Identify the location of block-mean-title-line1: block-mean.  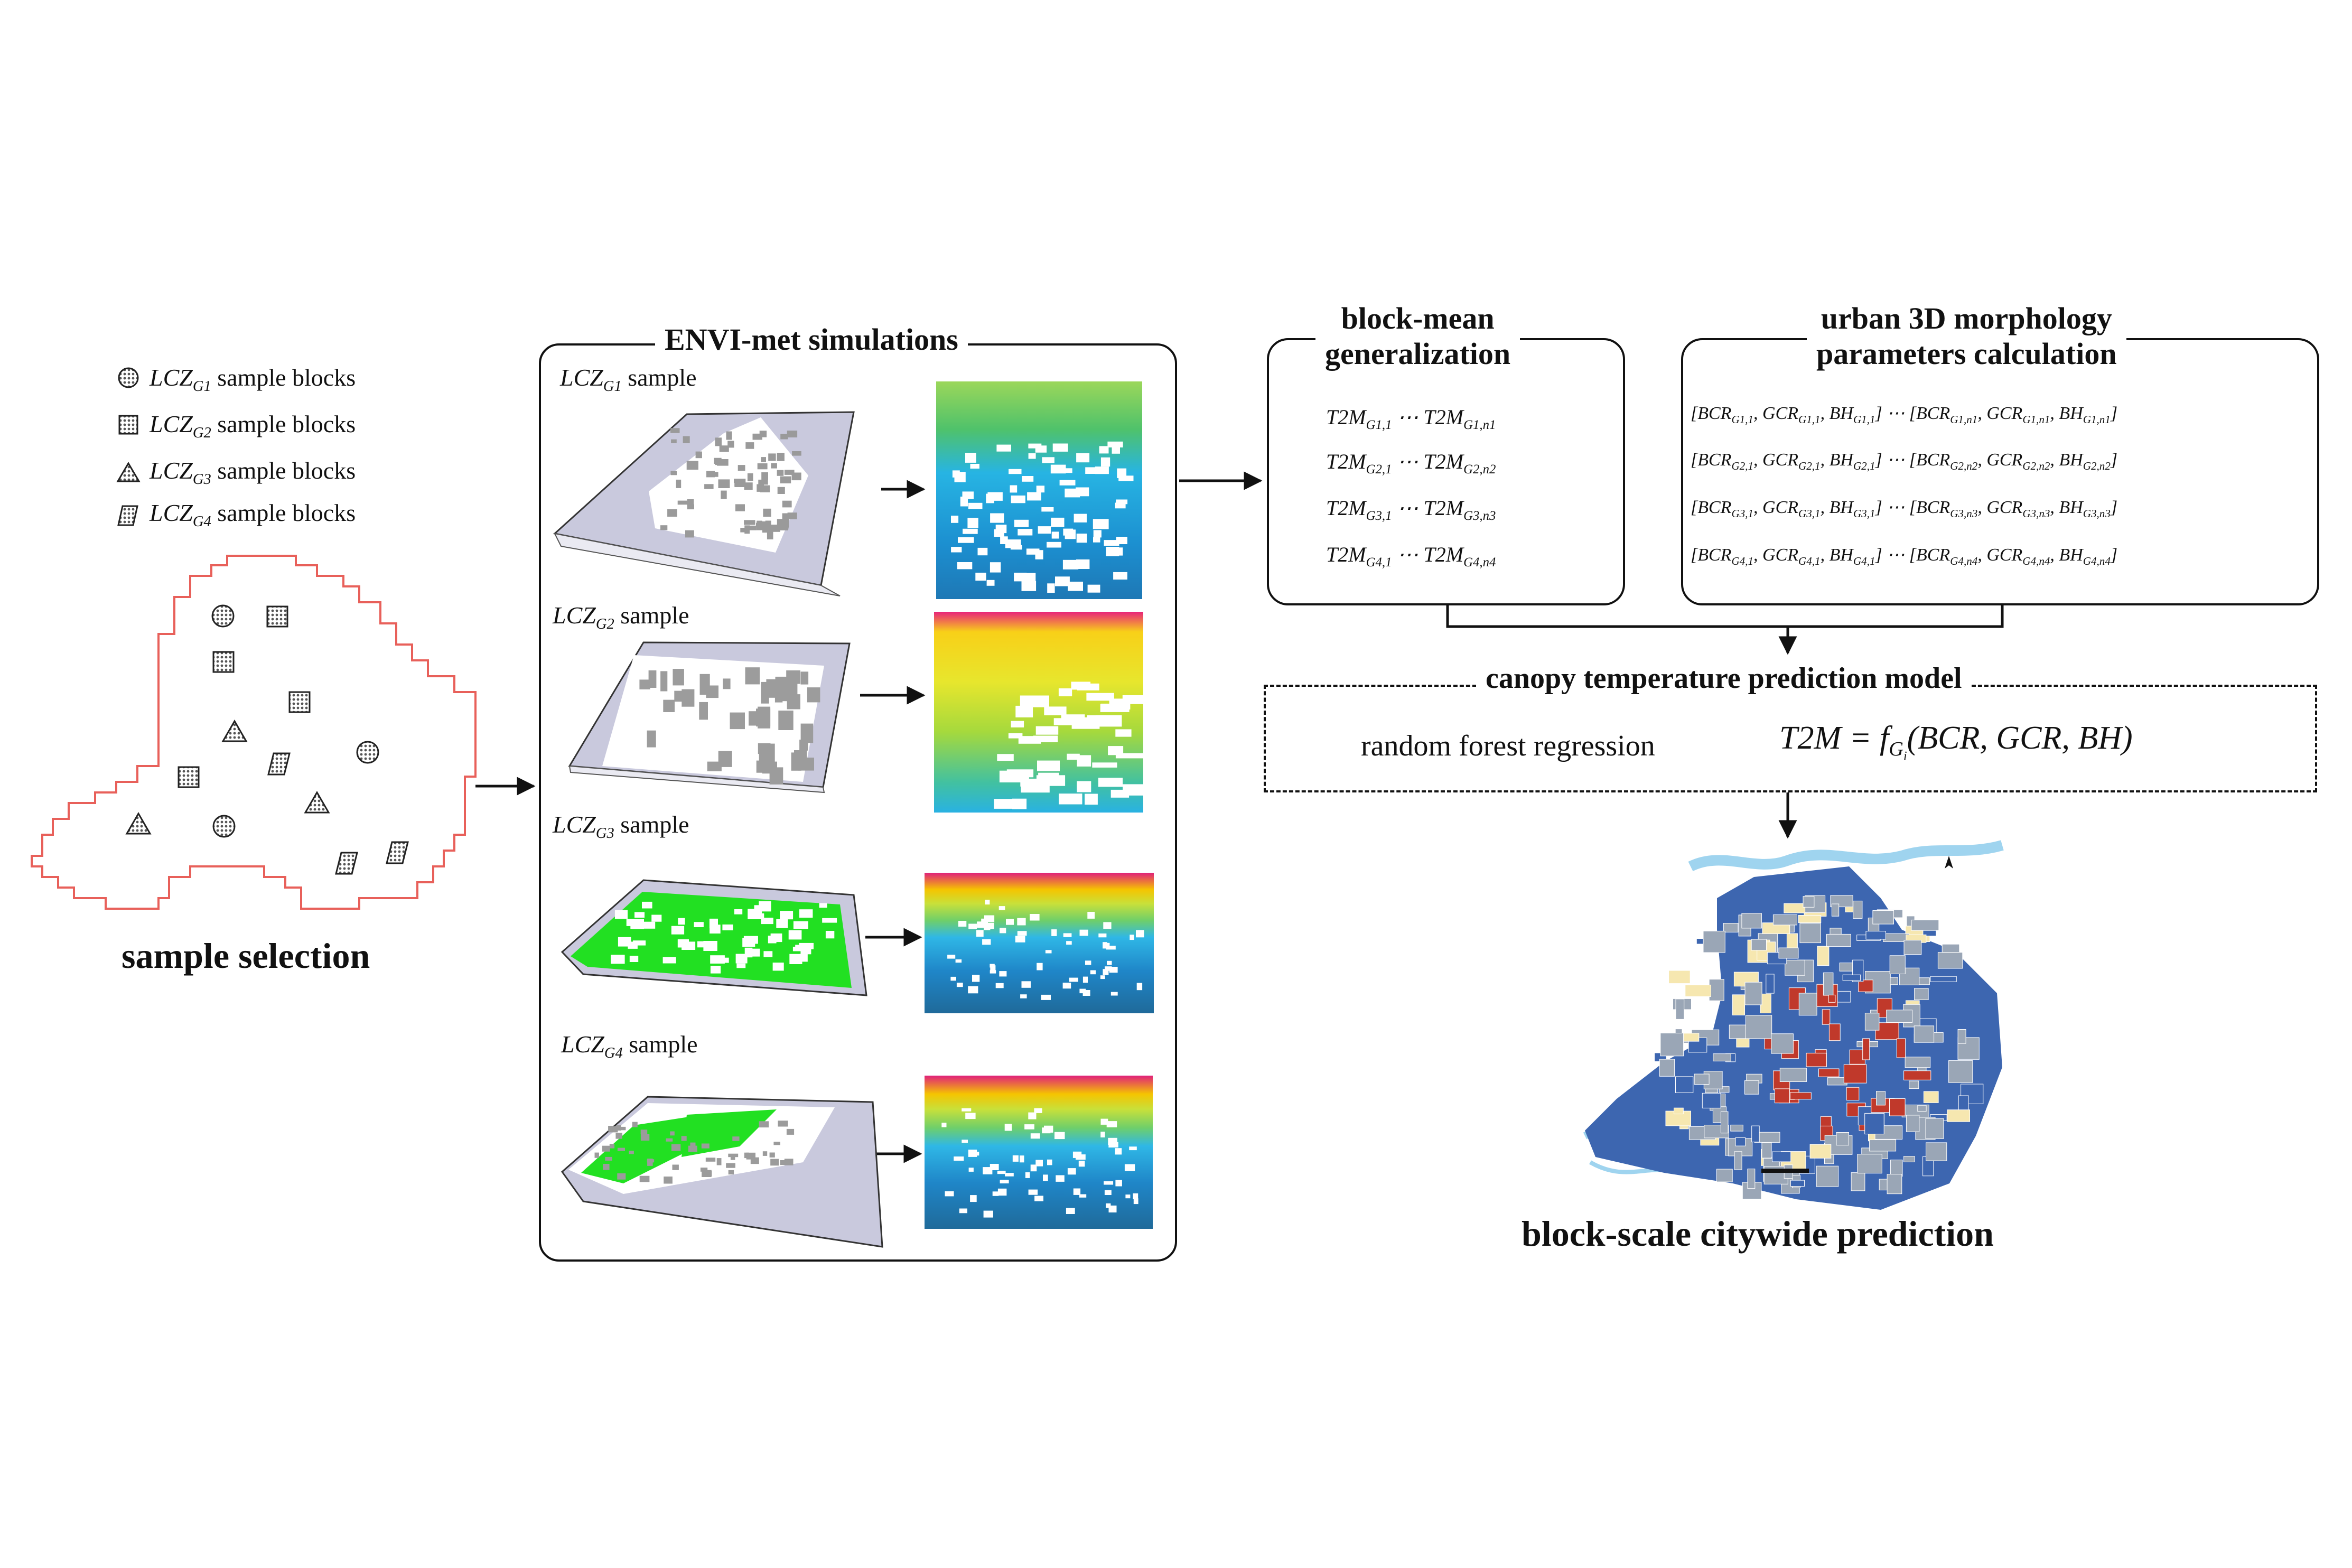
(1418, 318).